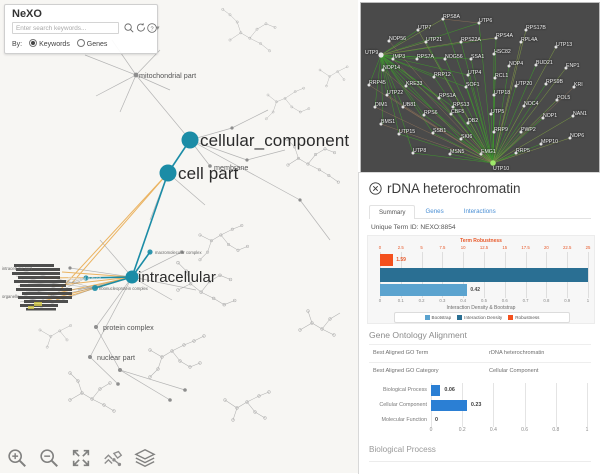 This screenshot has height=474, width=600. I want to click on node-label-intracellular-part: intracellular part, so click(17, 268).